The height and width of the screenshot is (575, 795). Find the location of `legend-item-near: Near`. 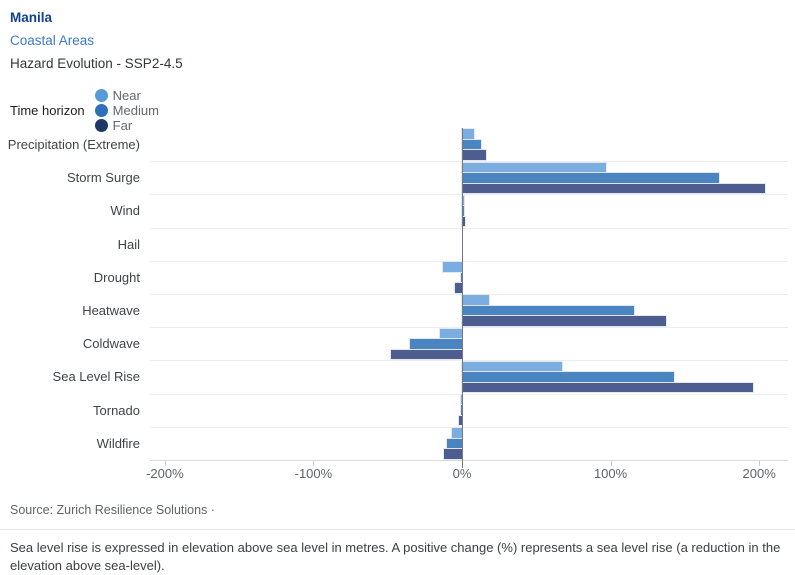

legend-item-near: Near is located at coordinates (126, 95).